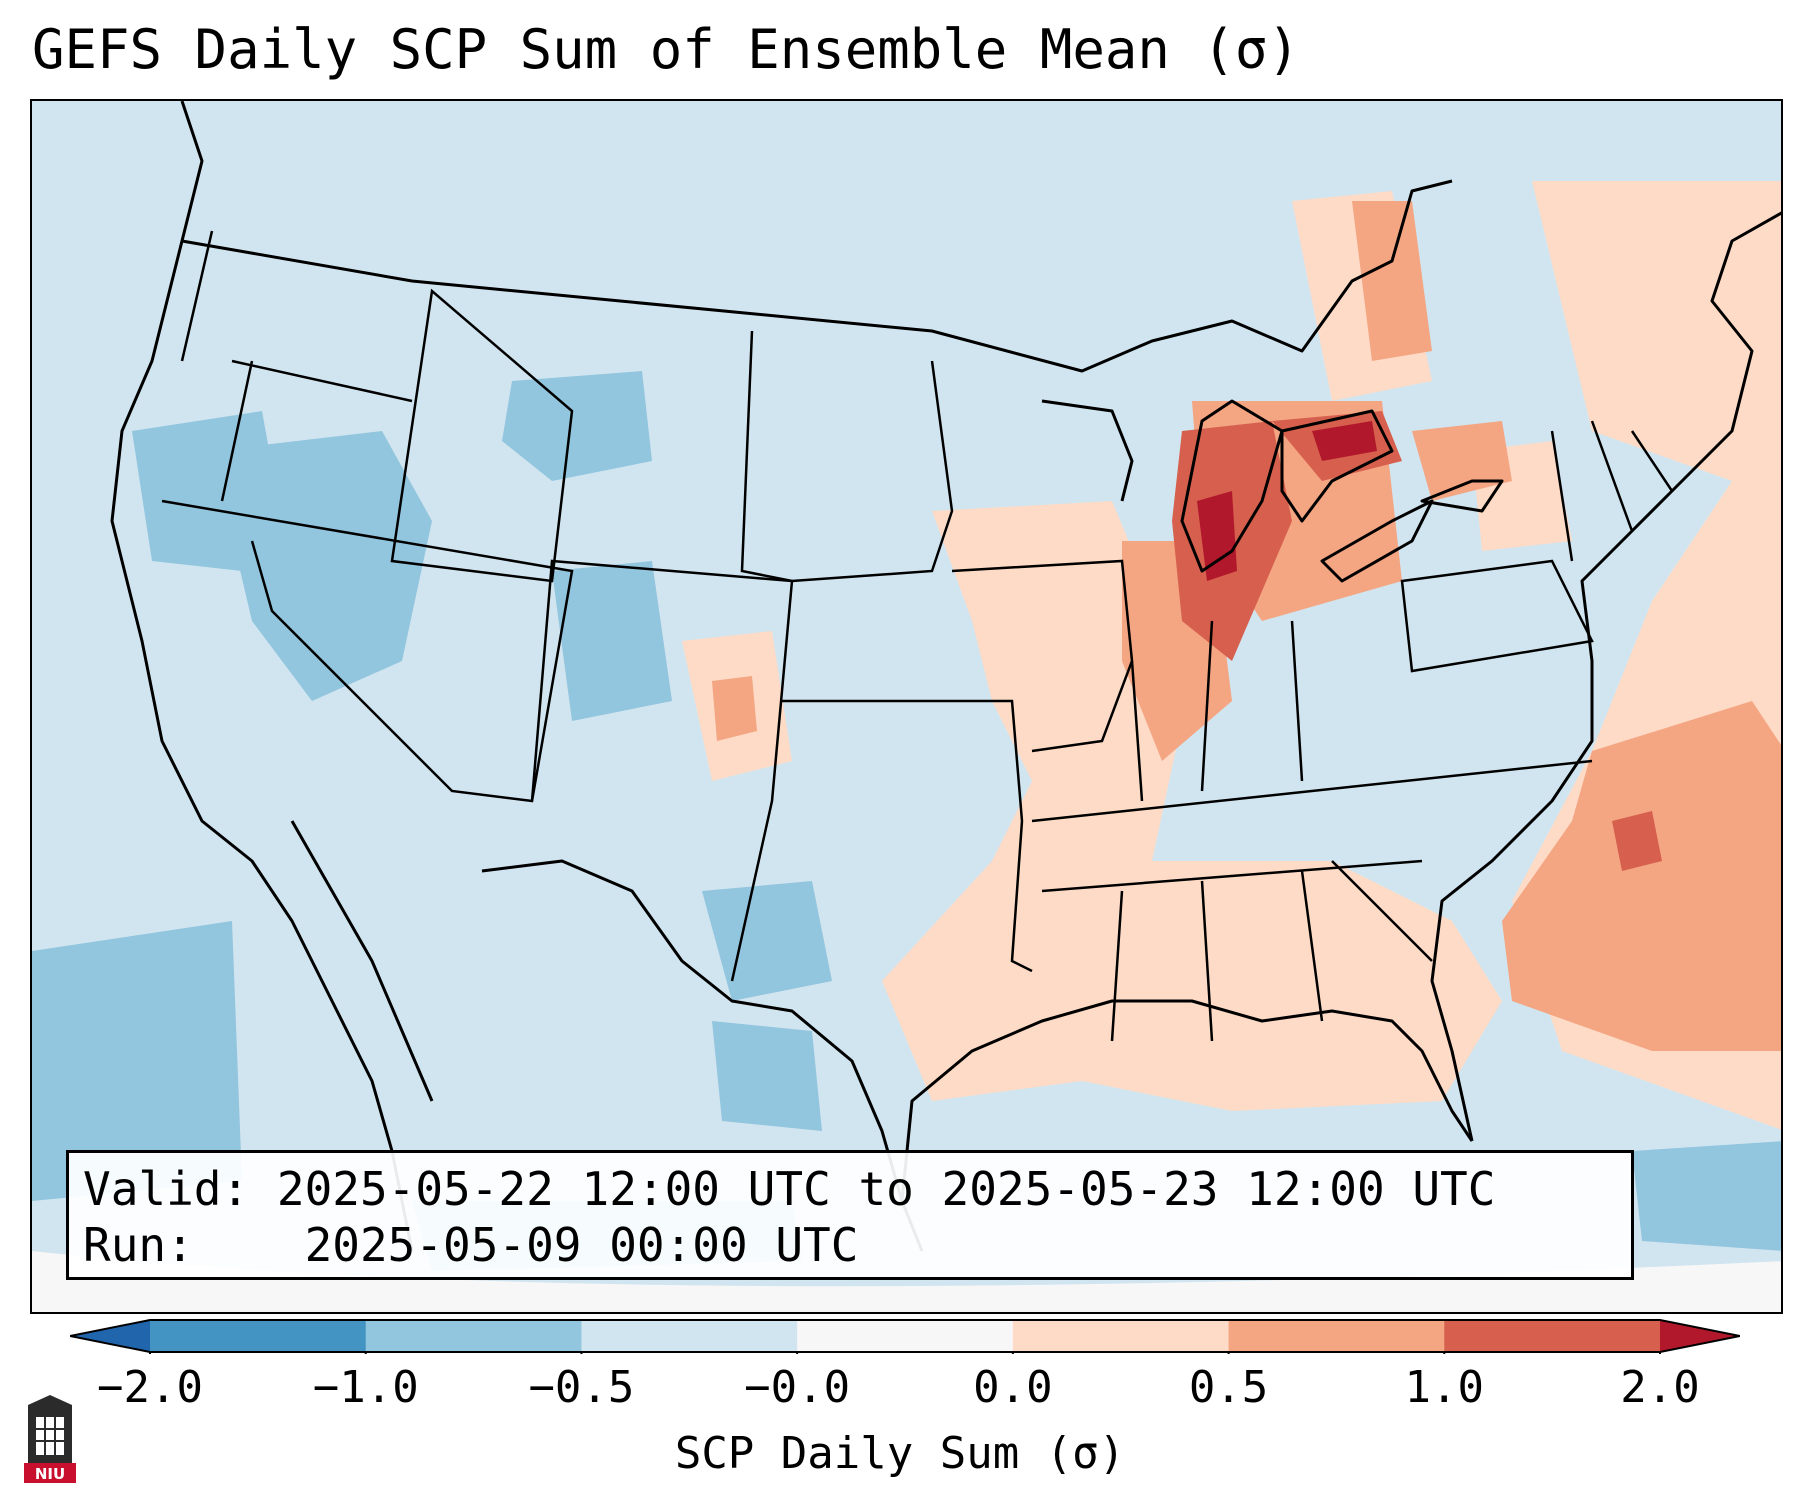 This screenshot has height=1506, width=1803. I want to click on state-lines-new-england, so click(1612, 491).